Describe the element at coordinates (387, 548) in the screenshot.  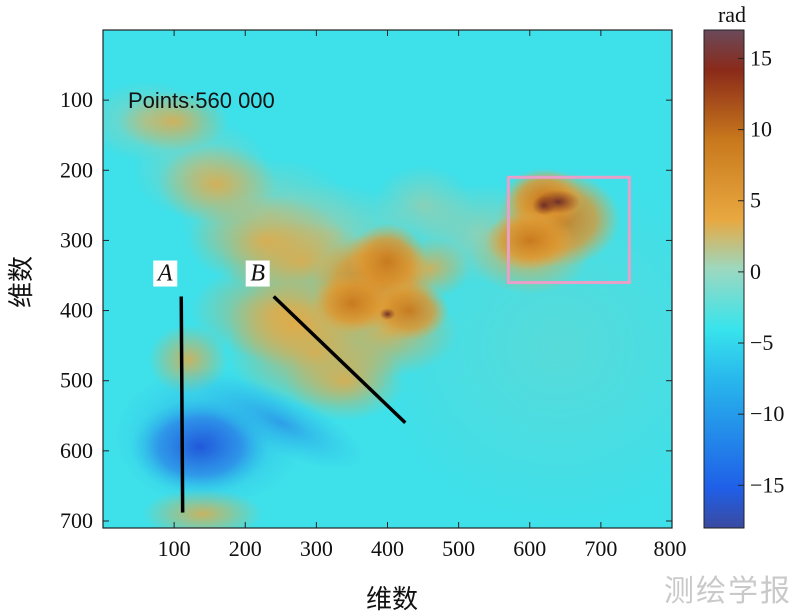
I see `x-tick-label: 400` at that location.